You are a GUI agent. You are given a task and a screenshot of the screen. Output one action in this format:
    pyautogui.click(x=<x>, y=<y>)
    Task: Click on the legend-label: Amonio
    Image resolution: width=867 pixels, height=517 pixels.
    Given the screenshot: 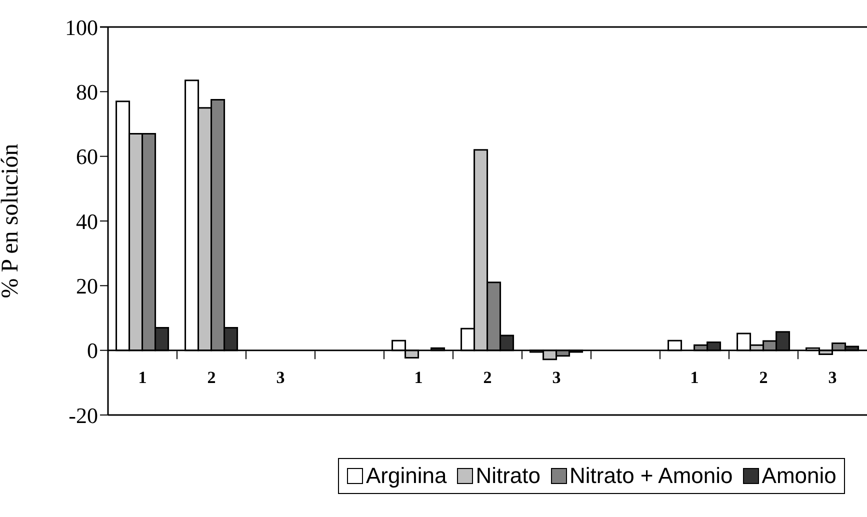 What is the action you would take?
    pyautogui.click(x=798, y=476)
    